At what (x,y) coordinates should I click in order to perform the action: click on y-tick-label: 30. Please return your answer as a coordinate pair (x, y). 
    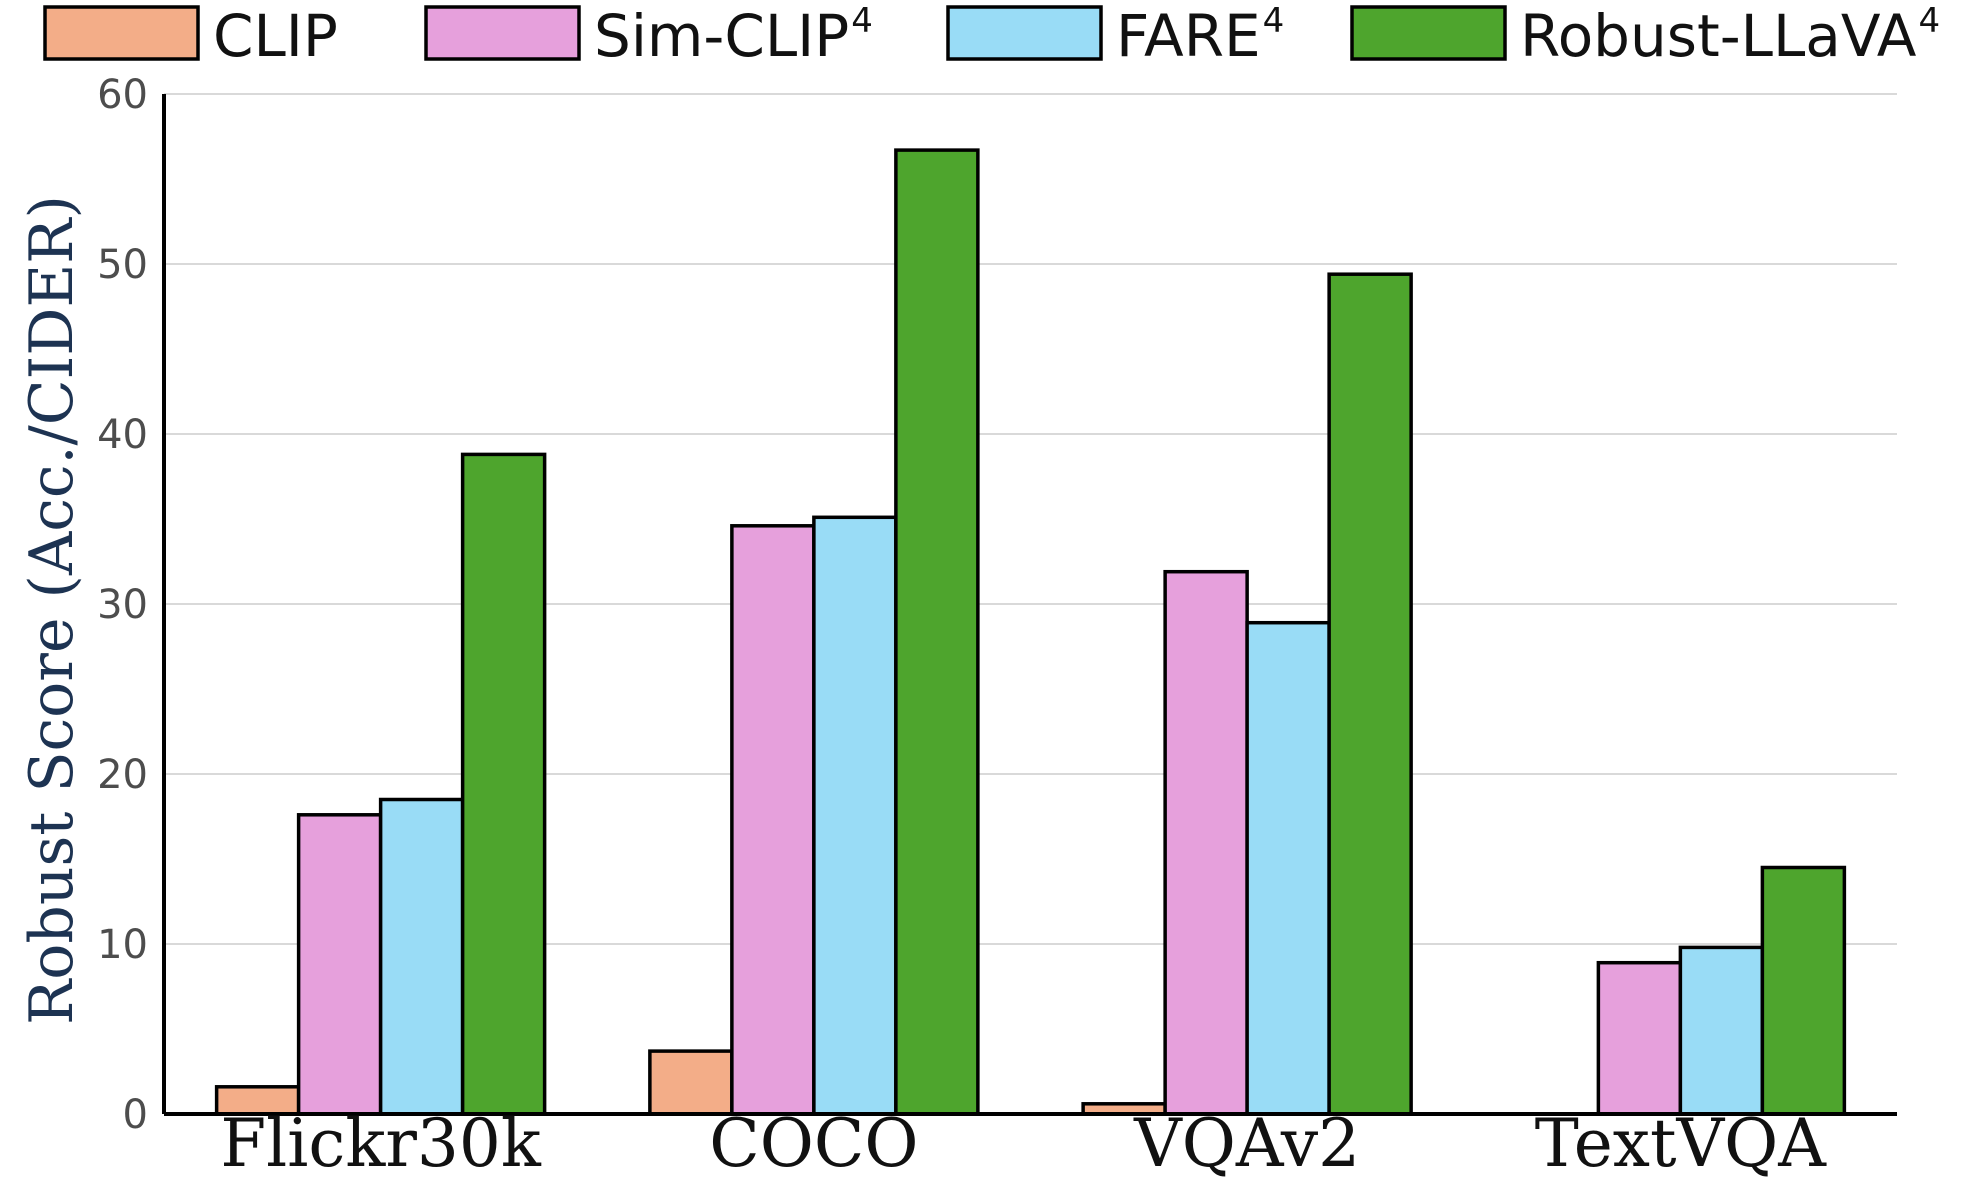
    Looking at the image, I should click on (122, 605).